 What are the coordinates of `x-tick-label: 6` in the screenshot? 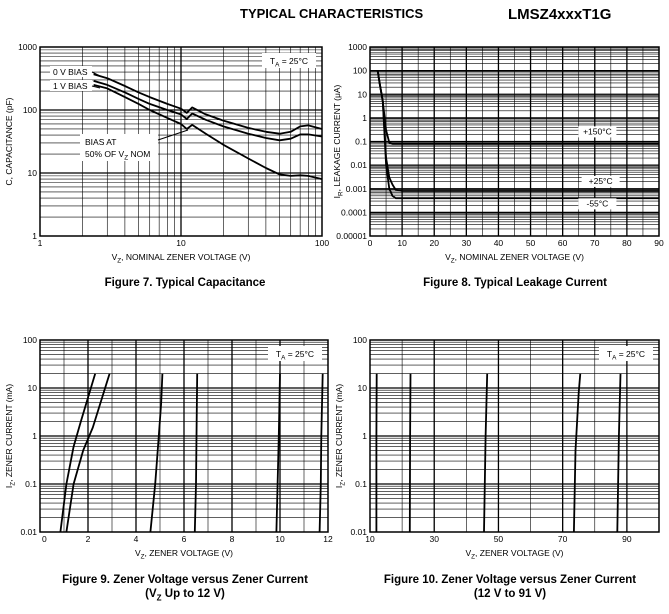 It's located at (184, 539).